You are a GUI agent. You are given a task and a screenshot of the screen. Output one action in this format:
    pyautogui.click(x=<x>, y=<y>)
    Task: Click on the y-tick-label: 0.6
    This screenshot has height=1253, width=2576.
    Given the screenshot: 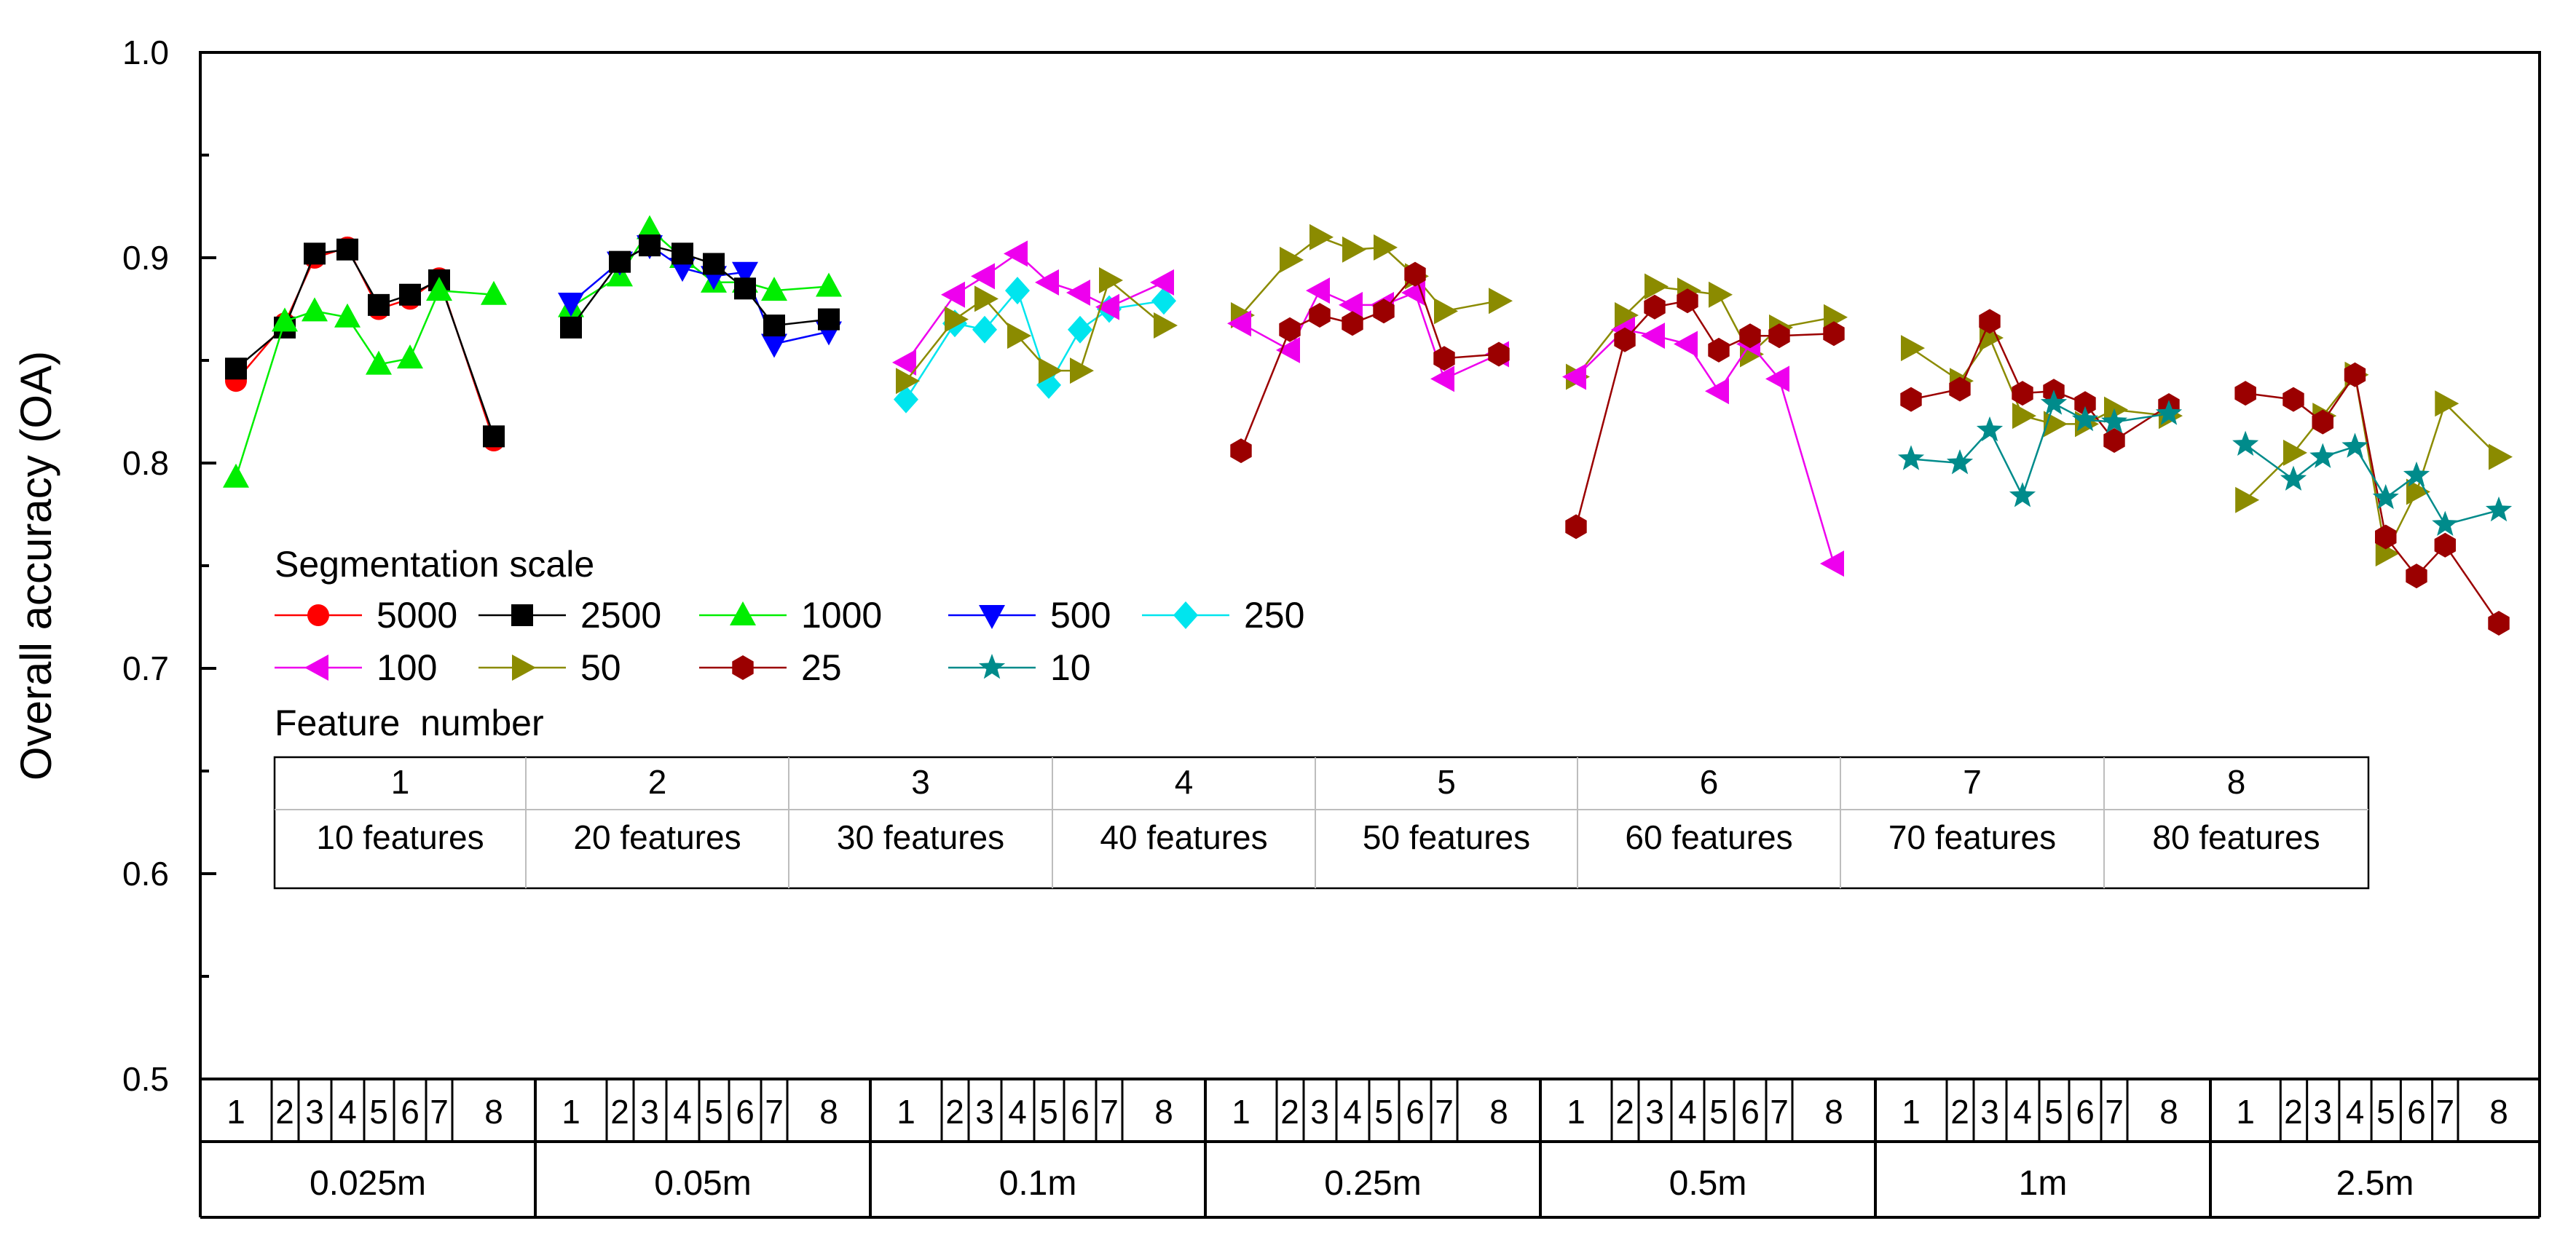 What is the action you would take?
    pyautogui.click(x=145, y=874)
    